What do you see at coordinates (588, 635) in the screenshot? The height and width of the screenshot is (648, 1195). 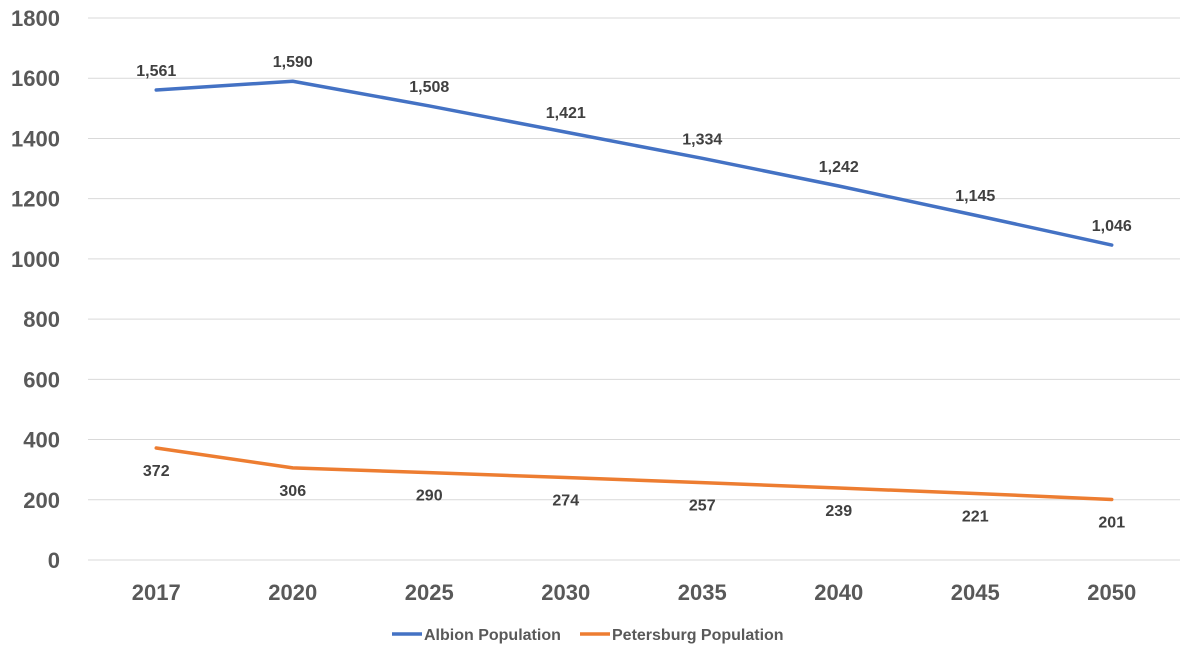 I see `legend: Albion Population Petersburg Population` at bounding box center [588, 635].